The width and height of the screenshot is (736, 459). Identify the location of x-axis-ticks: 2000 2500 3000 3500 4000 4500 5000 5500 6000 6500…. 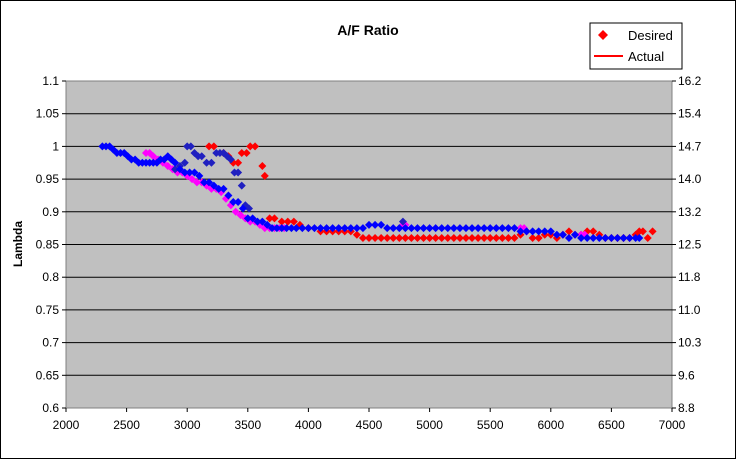
(369, 420).